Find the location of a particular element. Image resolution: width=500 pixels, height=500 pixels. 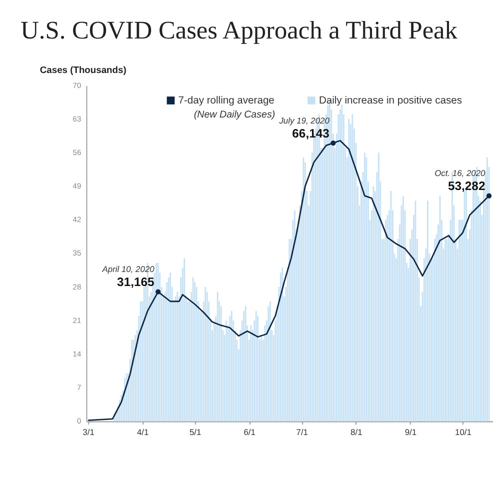

y-tick-label: 14 is located at coordinates (77, 353).